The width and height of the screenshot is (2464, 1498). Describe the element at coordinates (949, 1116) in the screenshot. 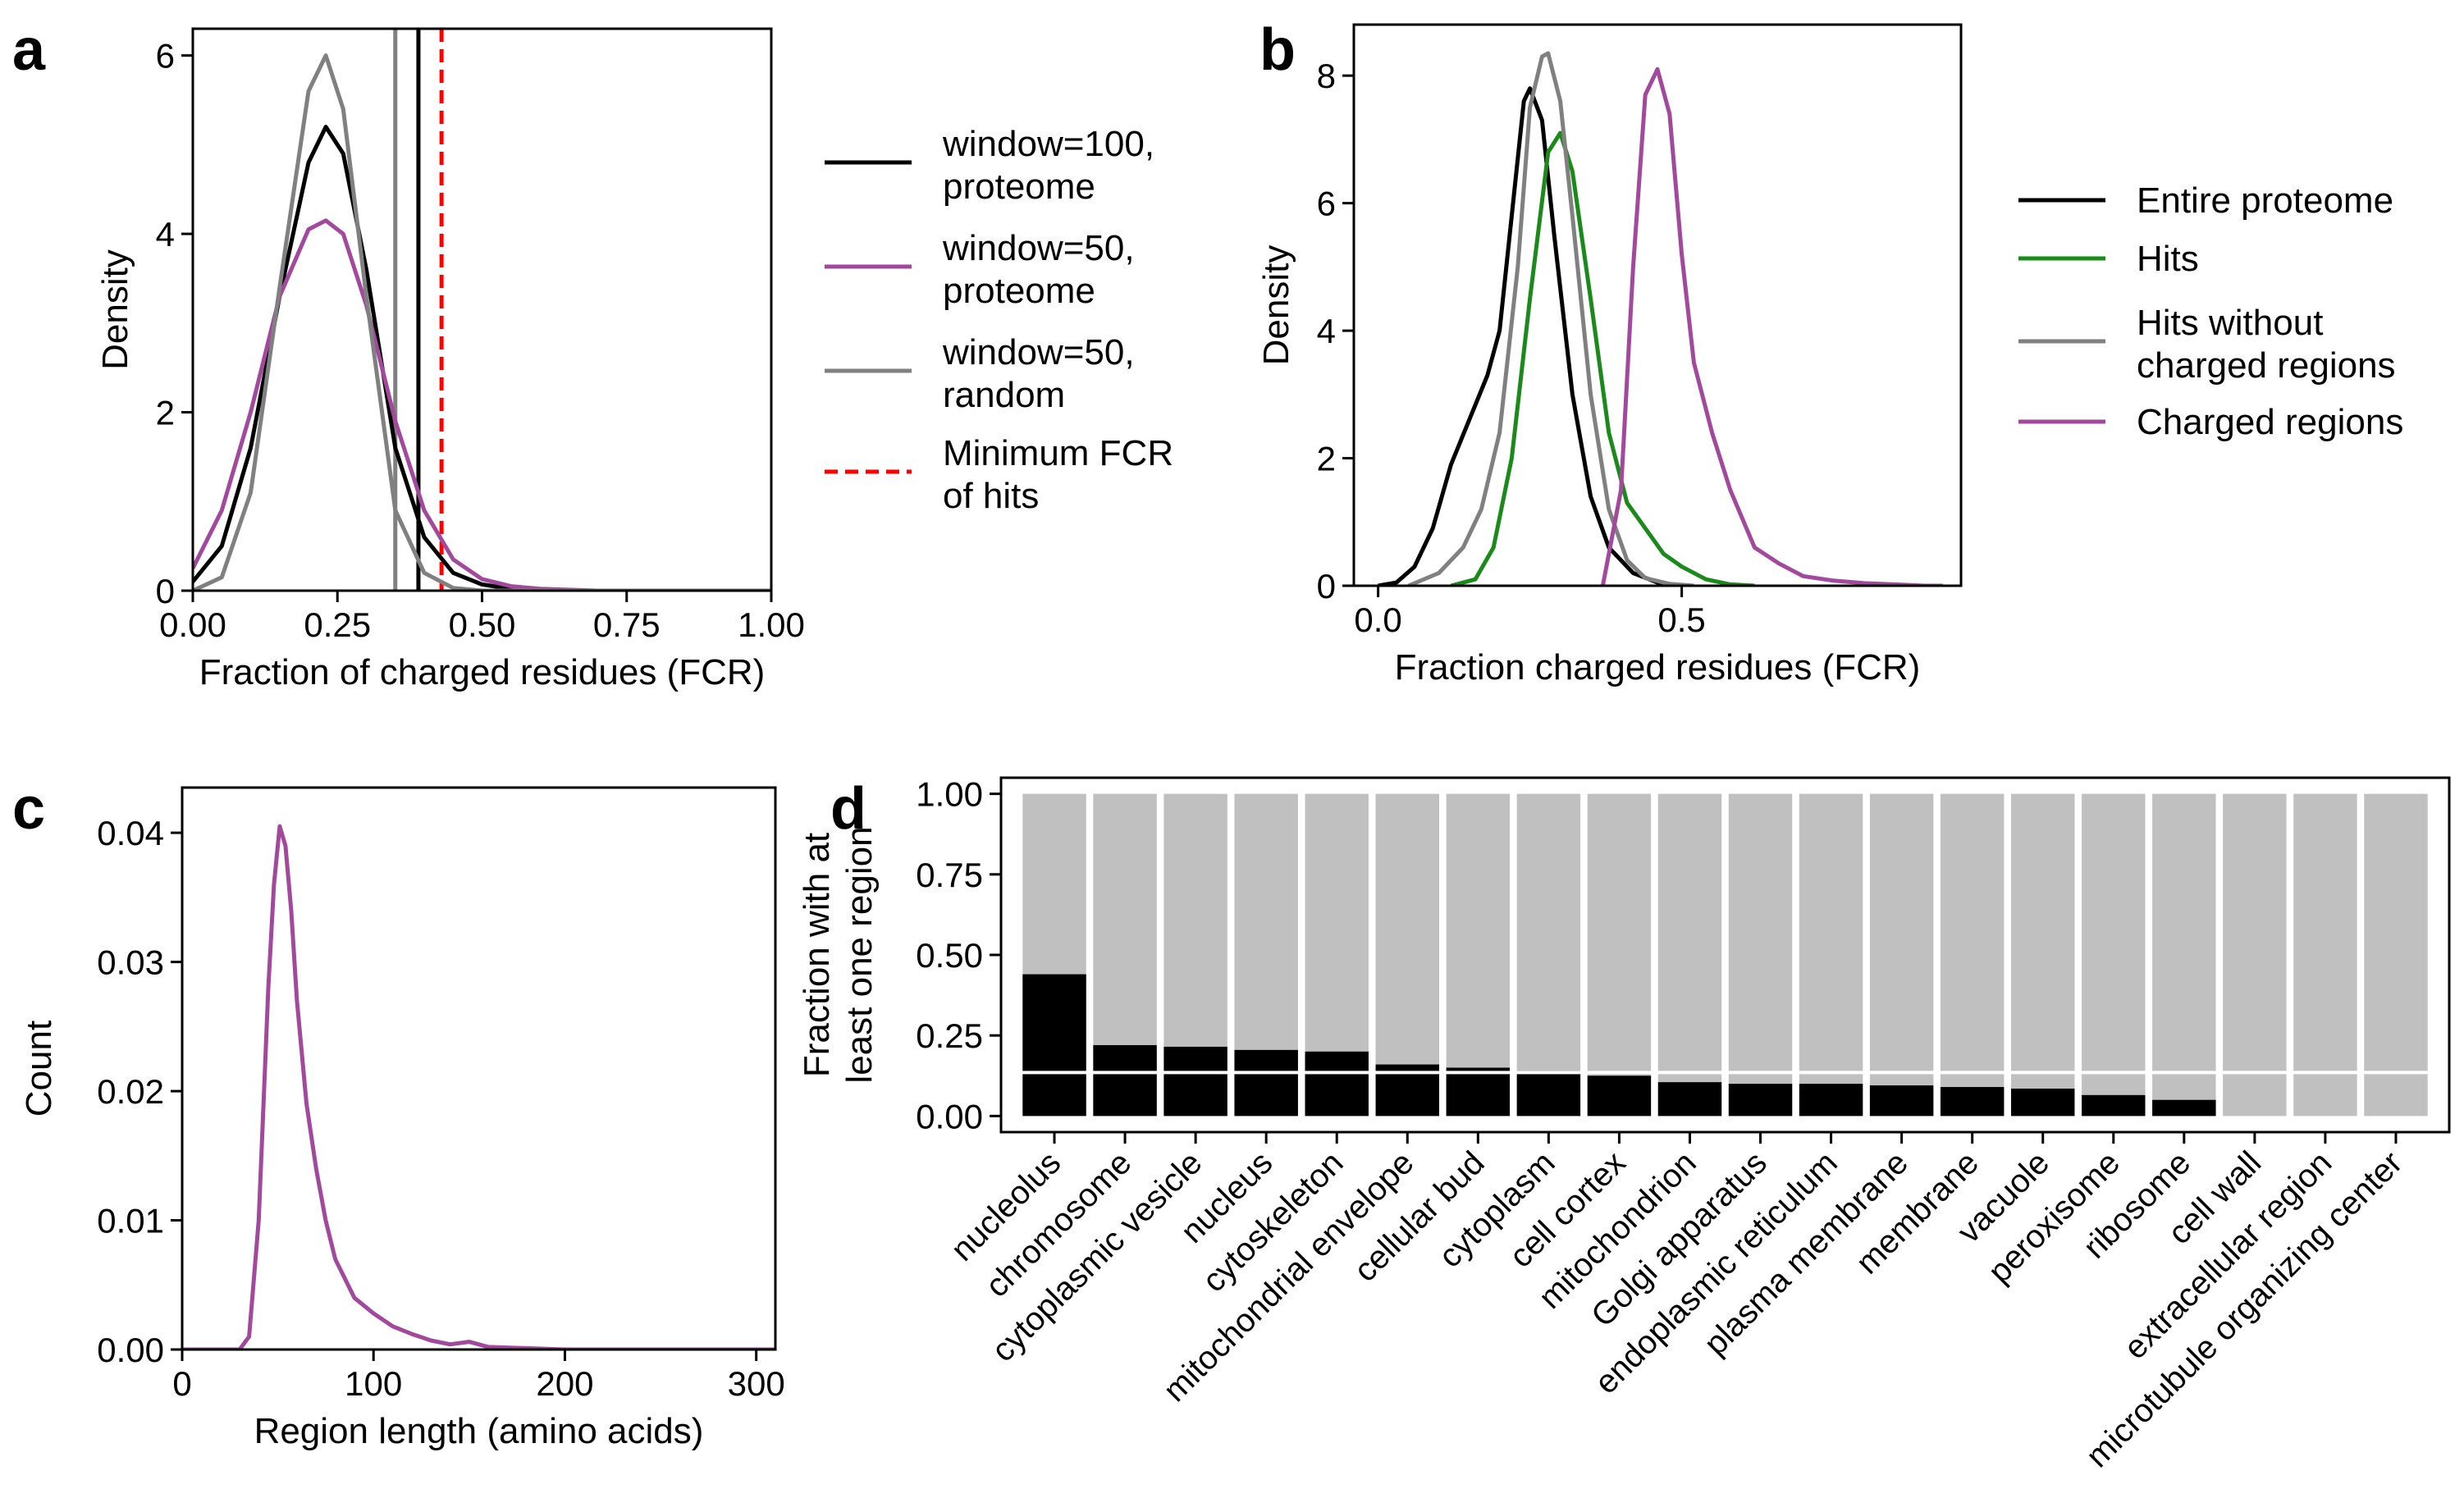

I see `y-tick-label-d-0: 0.00` at that location.